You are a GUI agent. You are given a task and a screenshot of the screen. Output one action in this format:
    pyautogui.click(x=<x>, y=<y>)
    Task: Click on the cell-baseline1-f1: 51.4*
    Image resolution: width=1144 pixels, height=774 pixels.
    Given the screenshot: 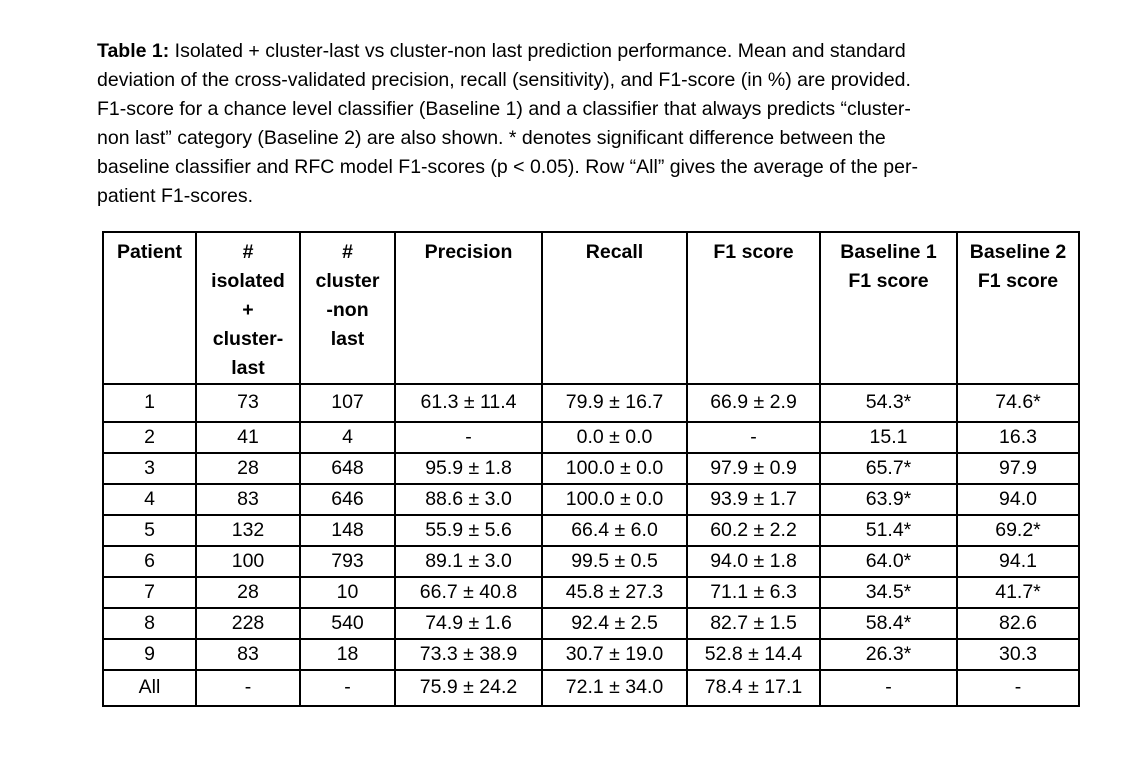 What is the action you would take?
    pyautogui.click(x=888, y=530)
    